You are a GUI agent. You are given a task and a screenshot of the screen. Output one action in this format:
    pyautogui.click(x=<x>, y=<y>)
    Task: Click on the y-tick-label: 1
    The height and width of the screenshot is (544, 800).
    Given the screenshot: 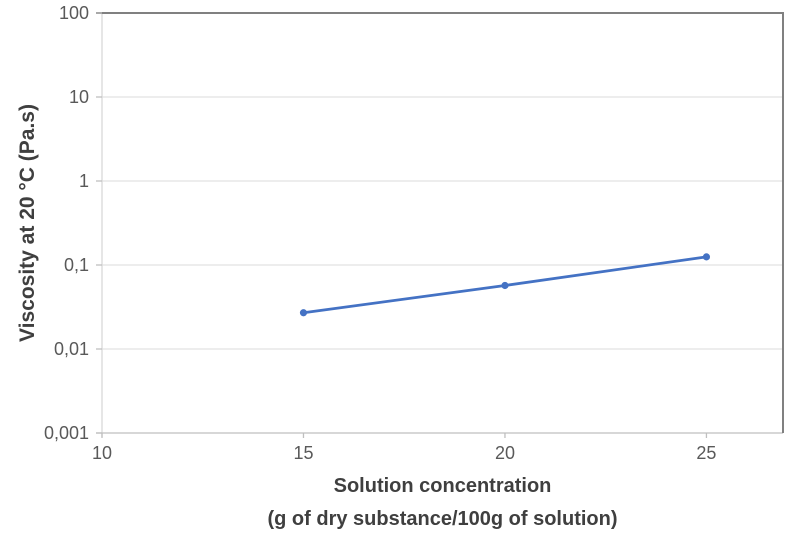 What is the action you would take?
    pyautogui.click(x=84, y=181)
    